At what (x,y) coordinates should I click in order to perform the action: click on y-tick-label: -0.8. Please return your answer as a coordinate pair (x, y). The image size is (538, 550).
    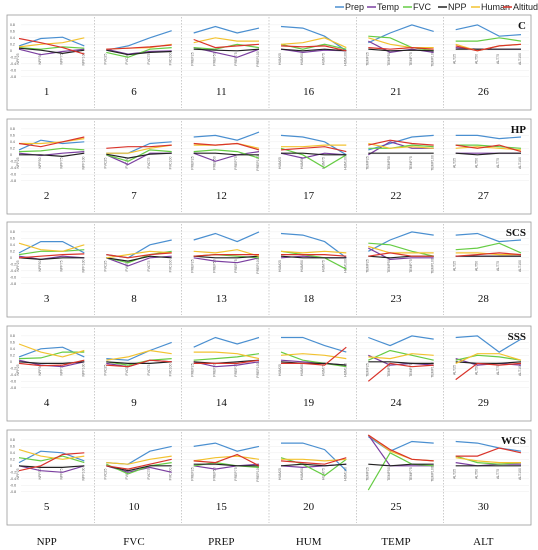
    Looking at the image, I should click on (13, 181).